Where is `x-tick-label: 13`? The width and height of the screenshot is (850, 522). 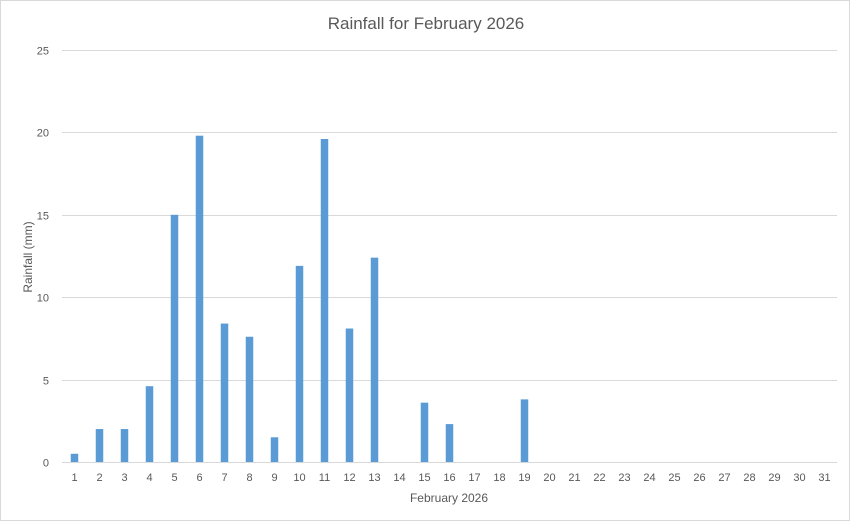 x-tick-label: 13 is located at coordinates (374, 478).